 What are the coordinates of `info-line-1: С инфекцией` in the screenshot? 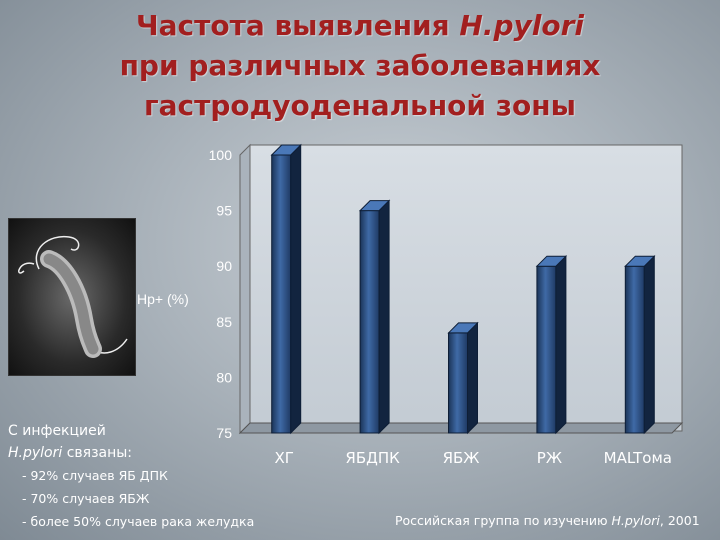 It's located at (57, 431).